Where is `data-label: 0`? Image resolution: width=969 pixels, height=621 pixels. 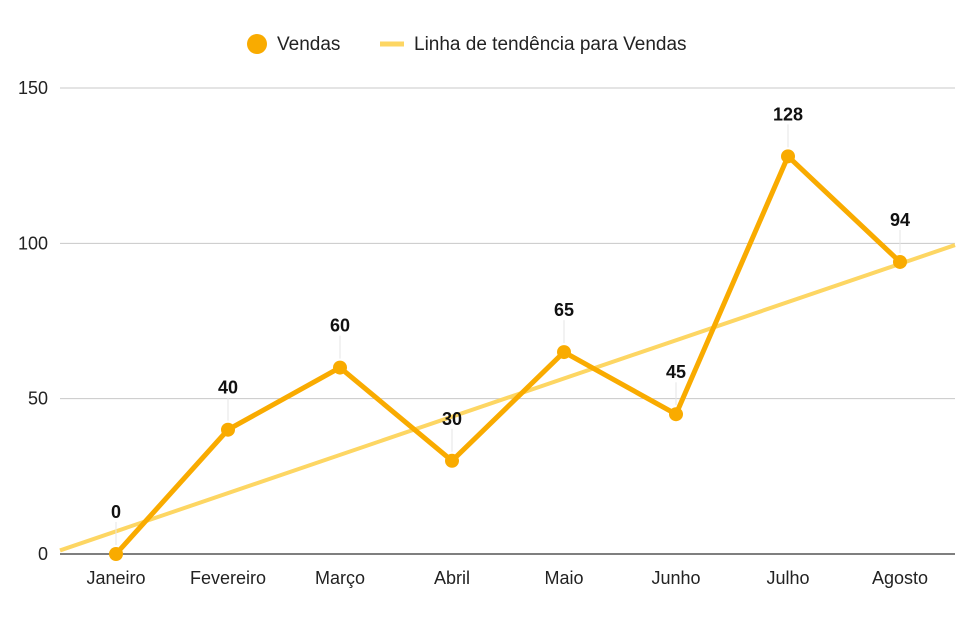
data-label: 0 is located at coordinates (116, 512).